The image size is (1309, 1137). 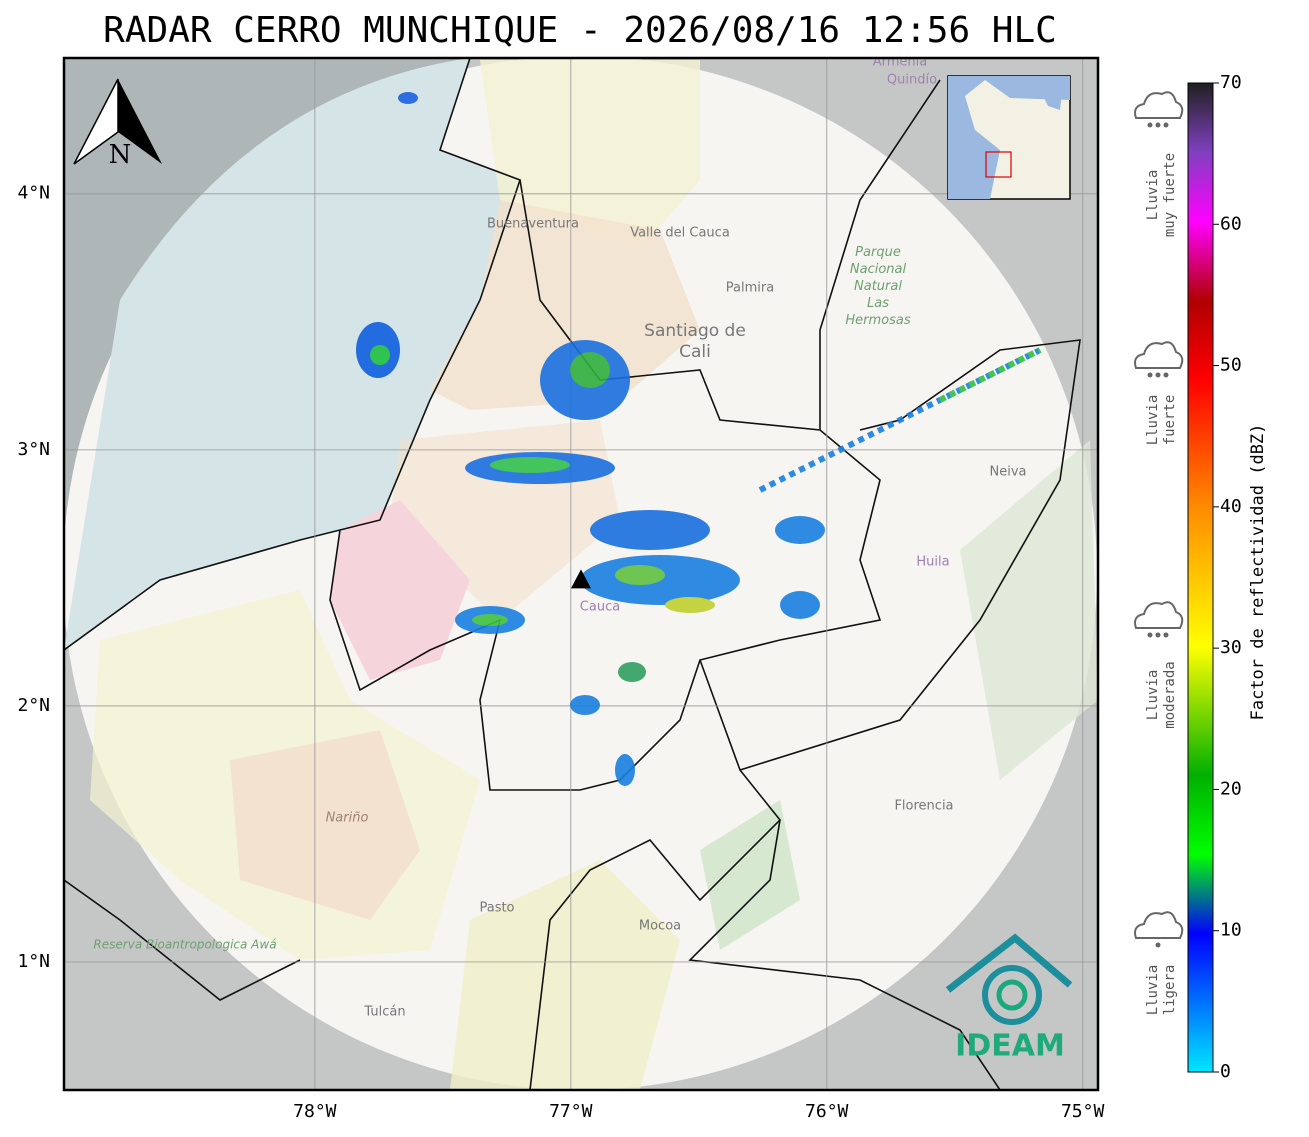 I want to click on lat-tick-label: 1°N, so click(x=33, y=961).